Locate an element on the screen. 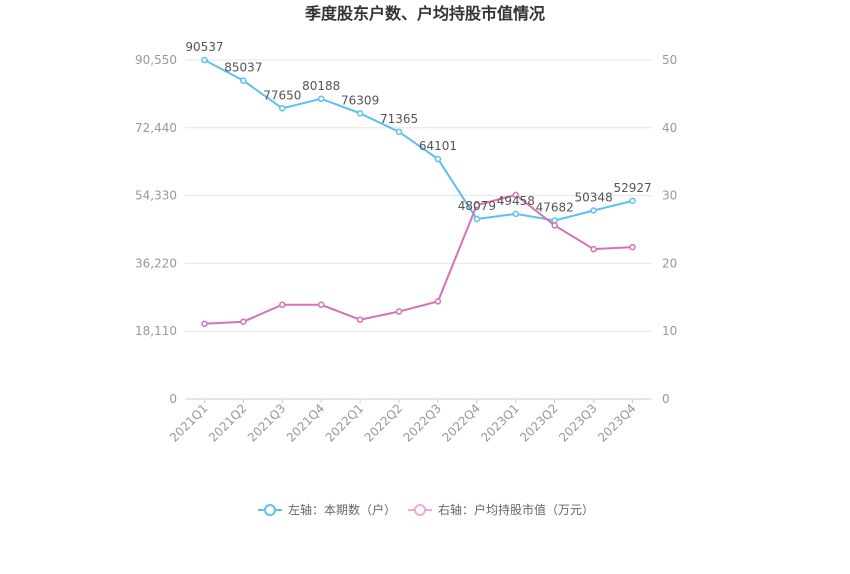 The height and width of the screenshot is (574, 850). legend-item-series-2: 右轴：户均持股市值（万元） is located at coordinates (501, 509).